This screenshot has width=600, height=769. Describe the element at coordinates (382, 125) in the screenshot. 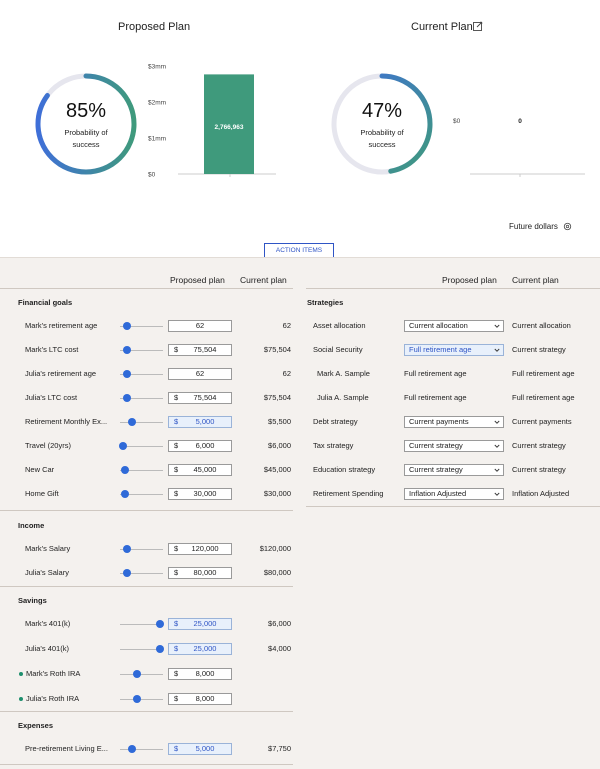

I see `current-ring-label: 47% Probability of success` at that location.